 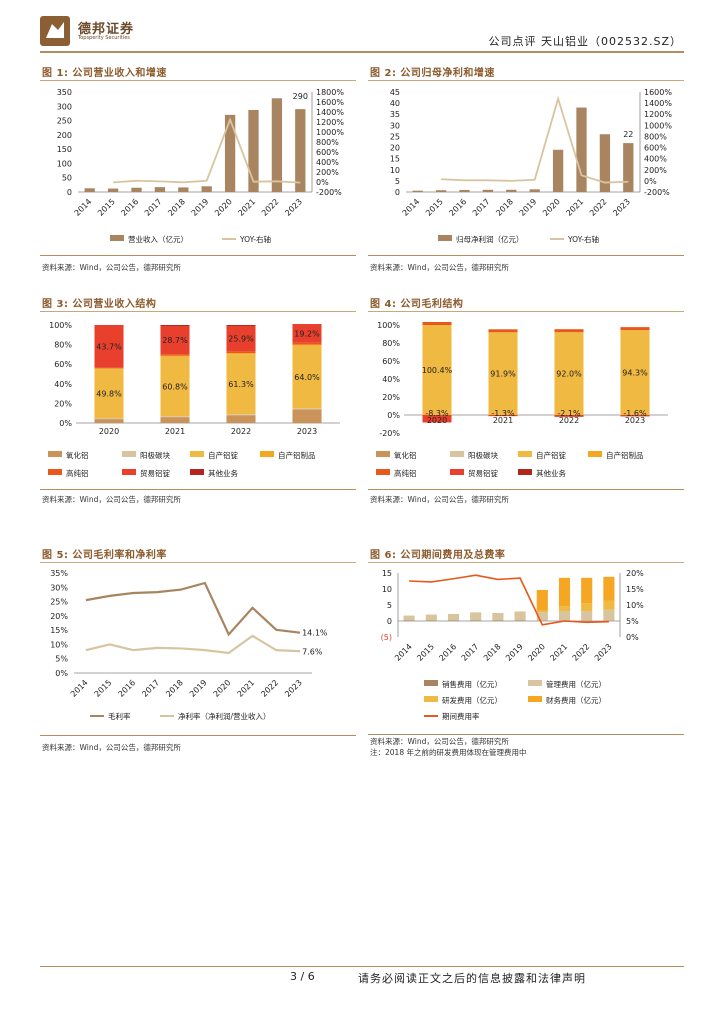 What do you see at coordinates (106, 29) in the screenshot?
I see `brand-name: 德邦证券` at bounding box center [106, 29].